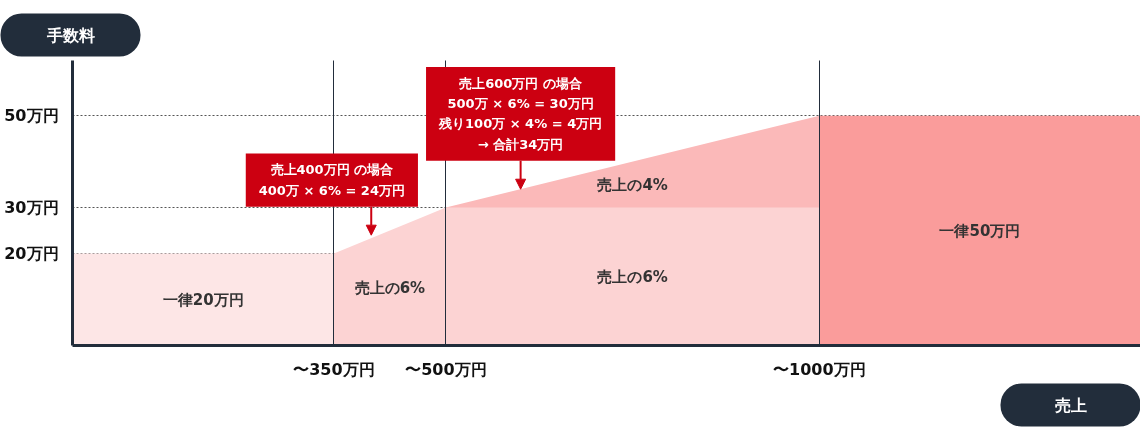 This screenshot has height=429, width=1140. I want to click on series-label: 一律20万円, so click(203, 299).